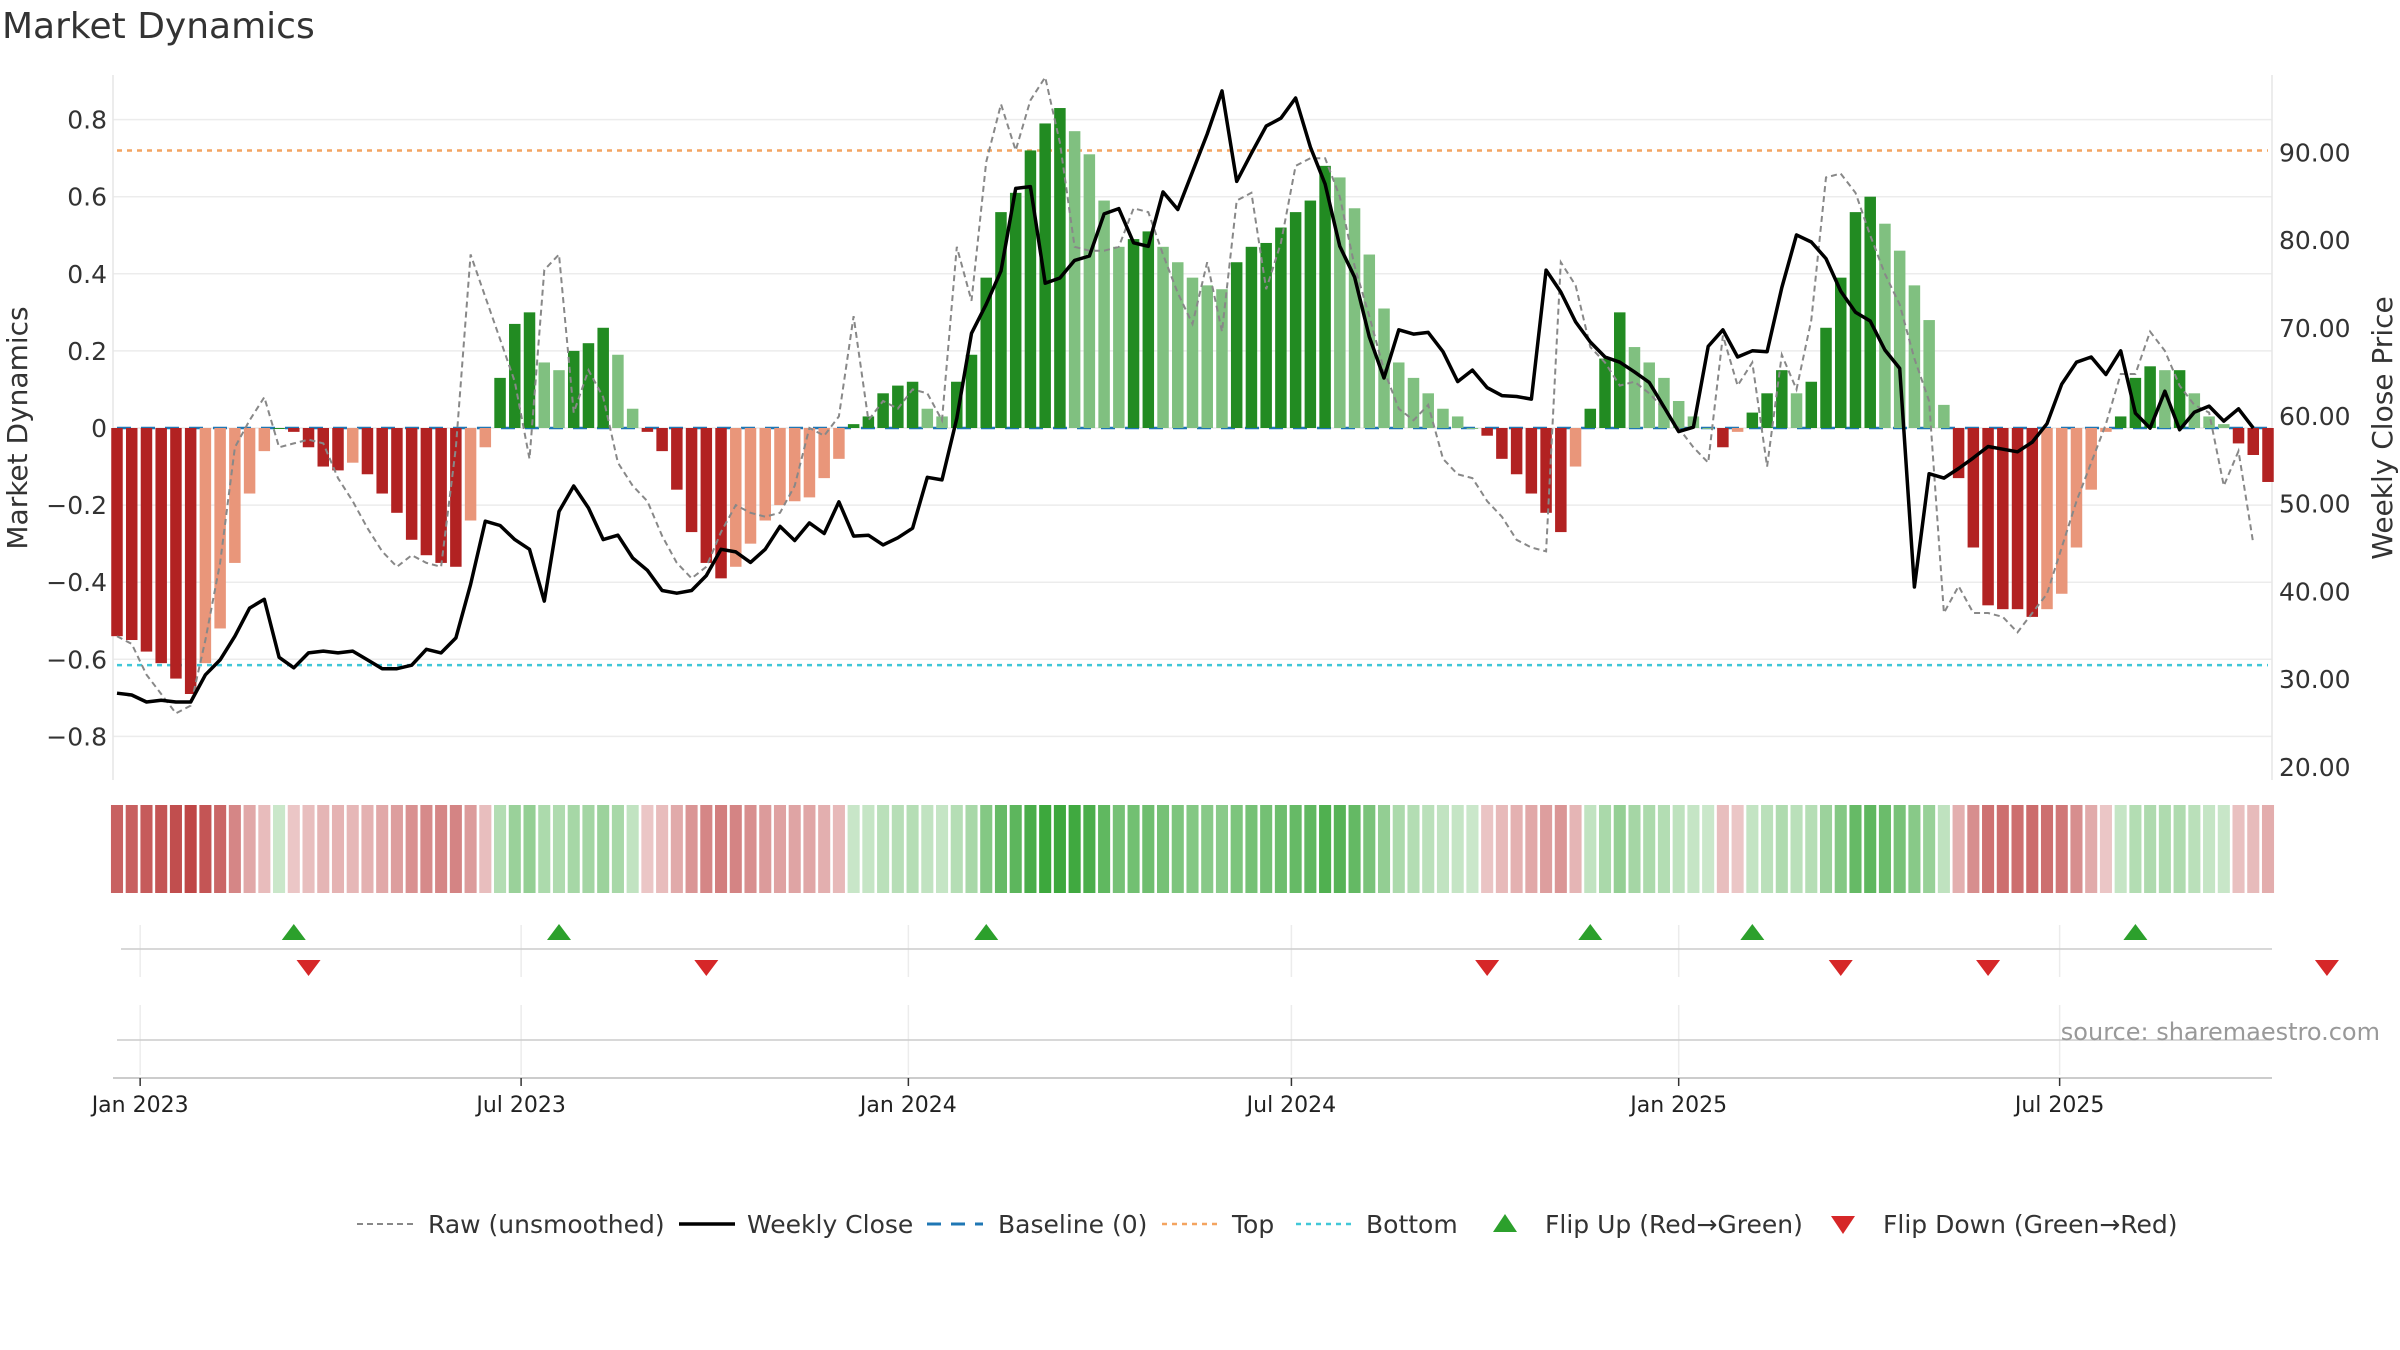  What do you see at coordinates (2315, 504) in the screenshot?
I see `y-tick-label-right: 50.00` at bounding box center [2315, 504].